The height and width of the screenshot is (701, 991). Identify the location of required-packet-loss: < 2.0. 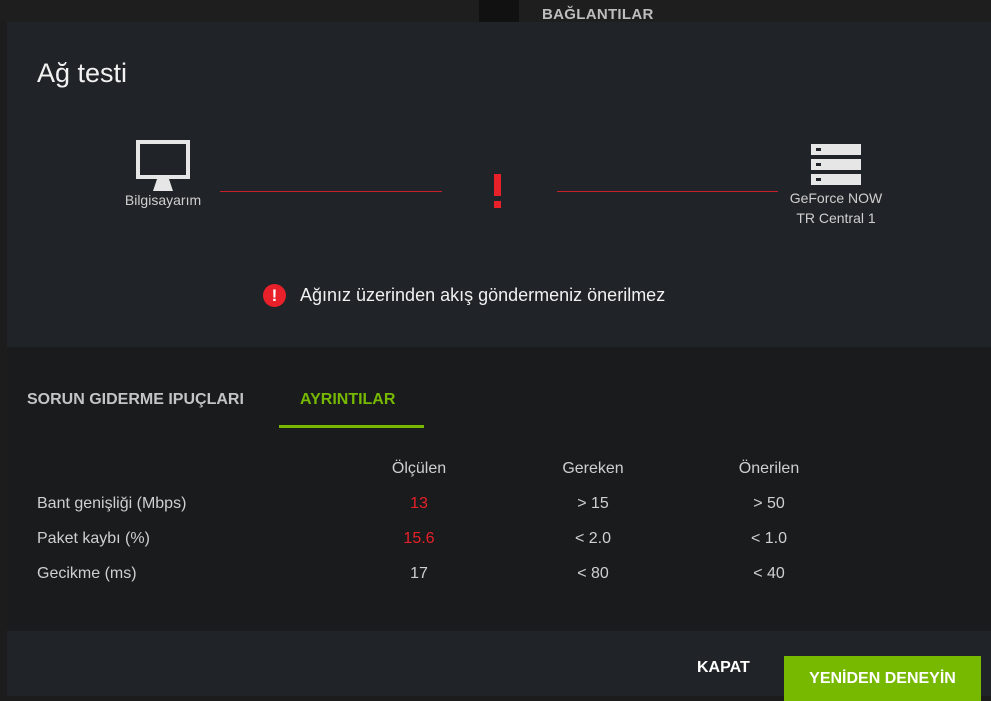
(593, 538).